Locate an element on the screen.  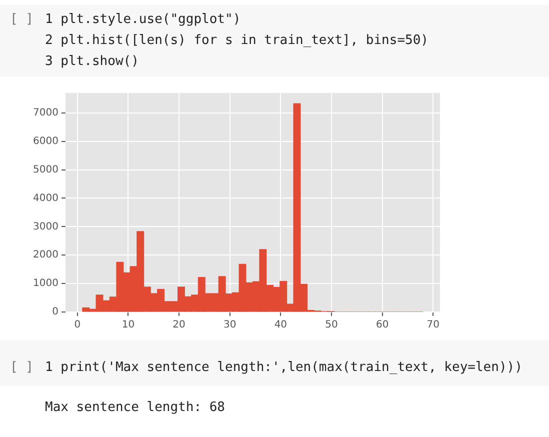
y-tick-label: 7000 is located at coordinates (45, 113).